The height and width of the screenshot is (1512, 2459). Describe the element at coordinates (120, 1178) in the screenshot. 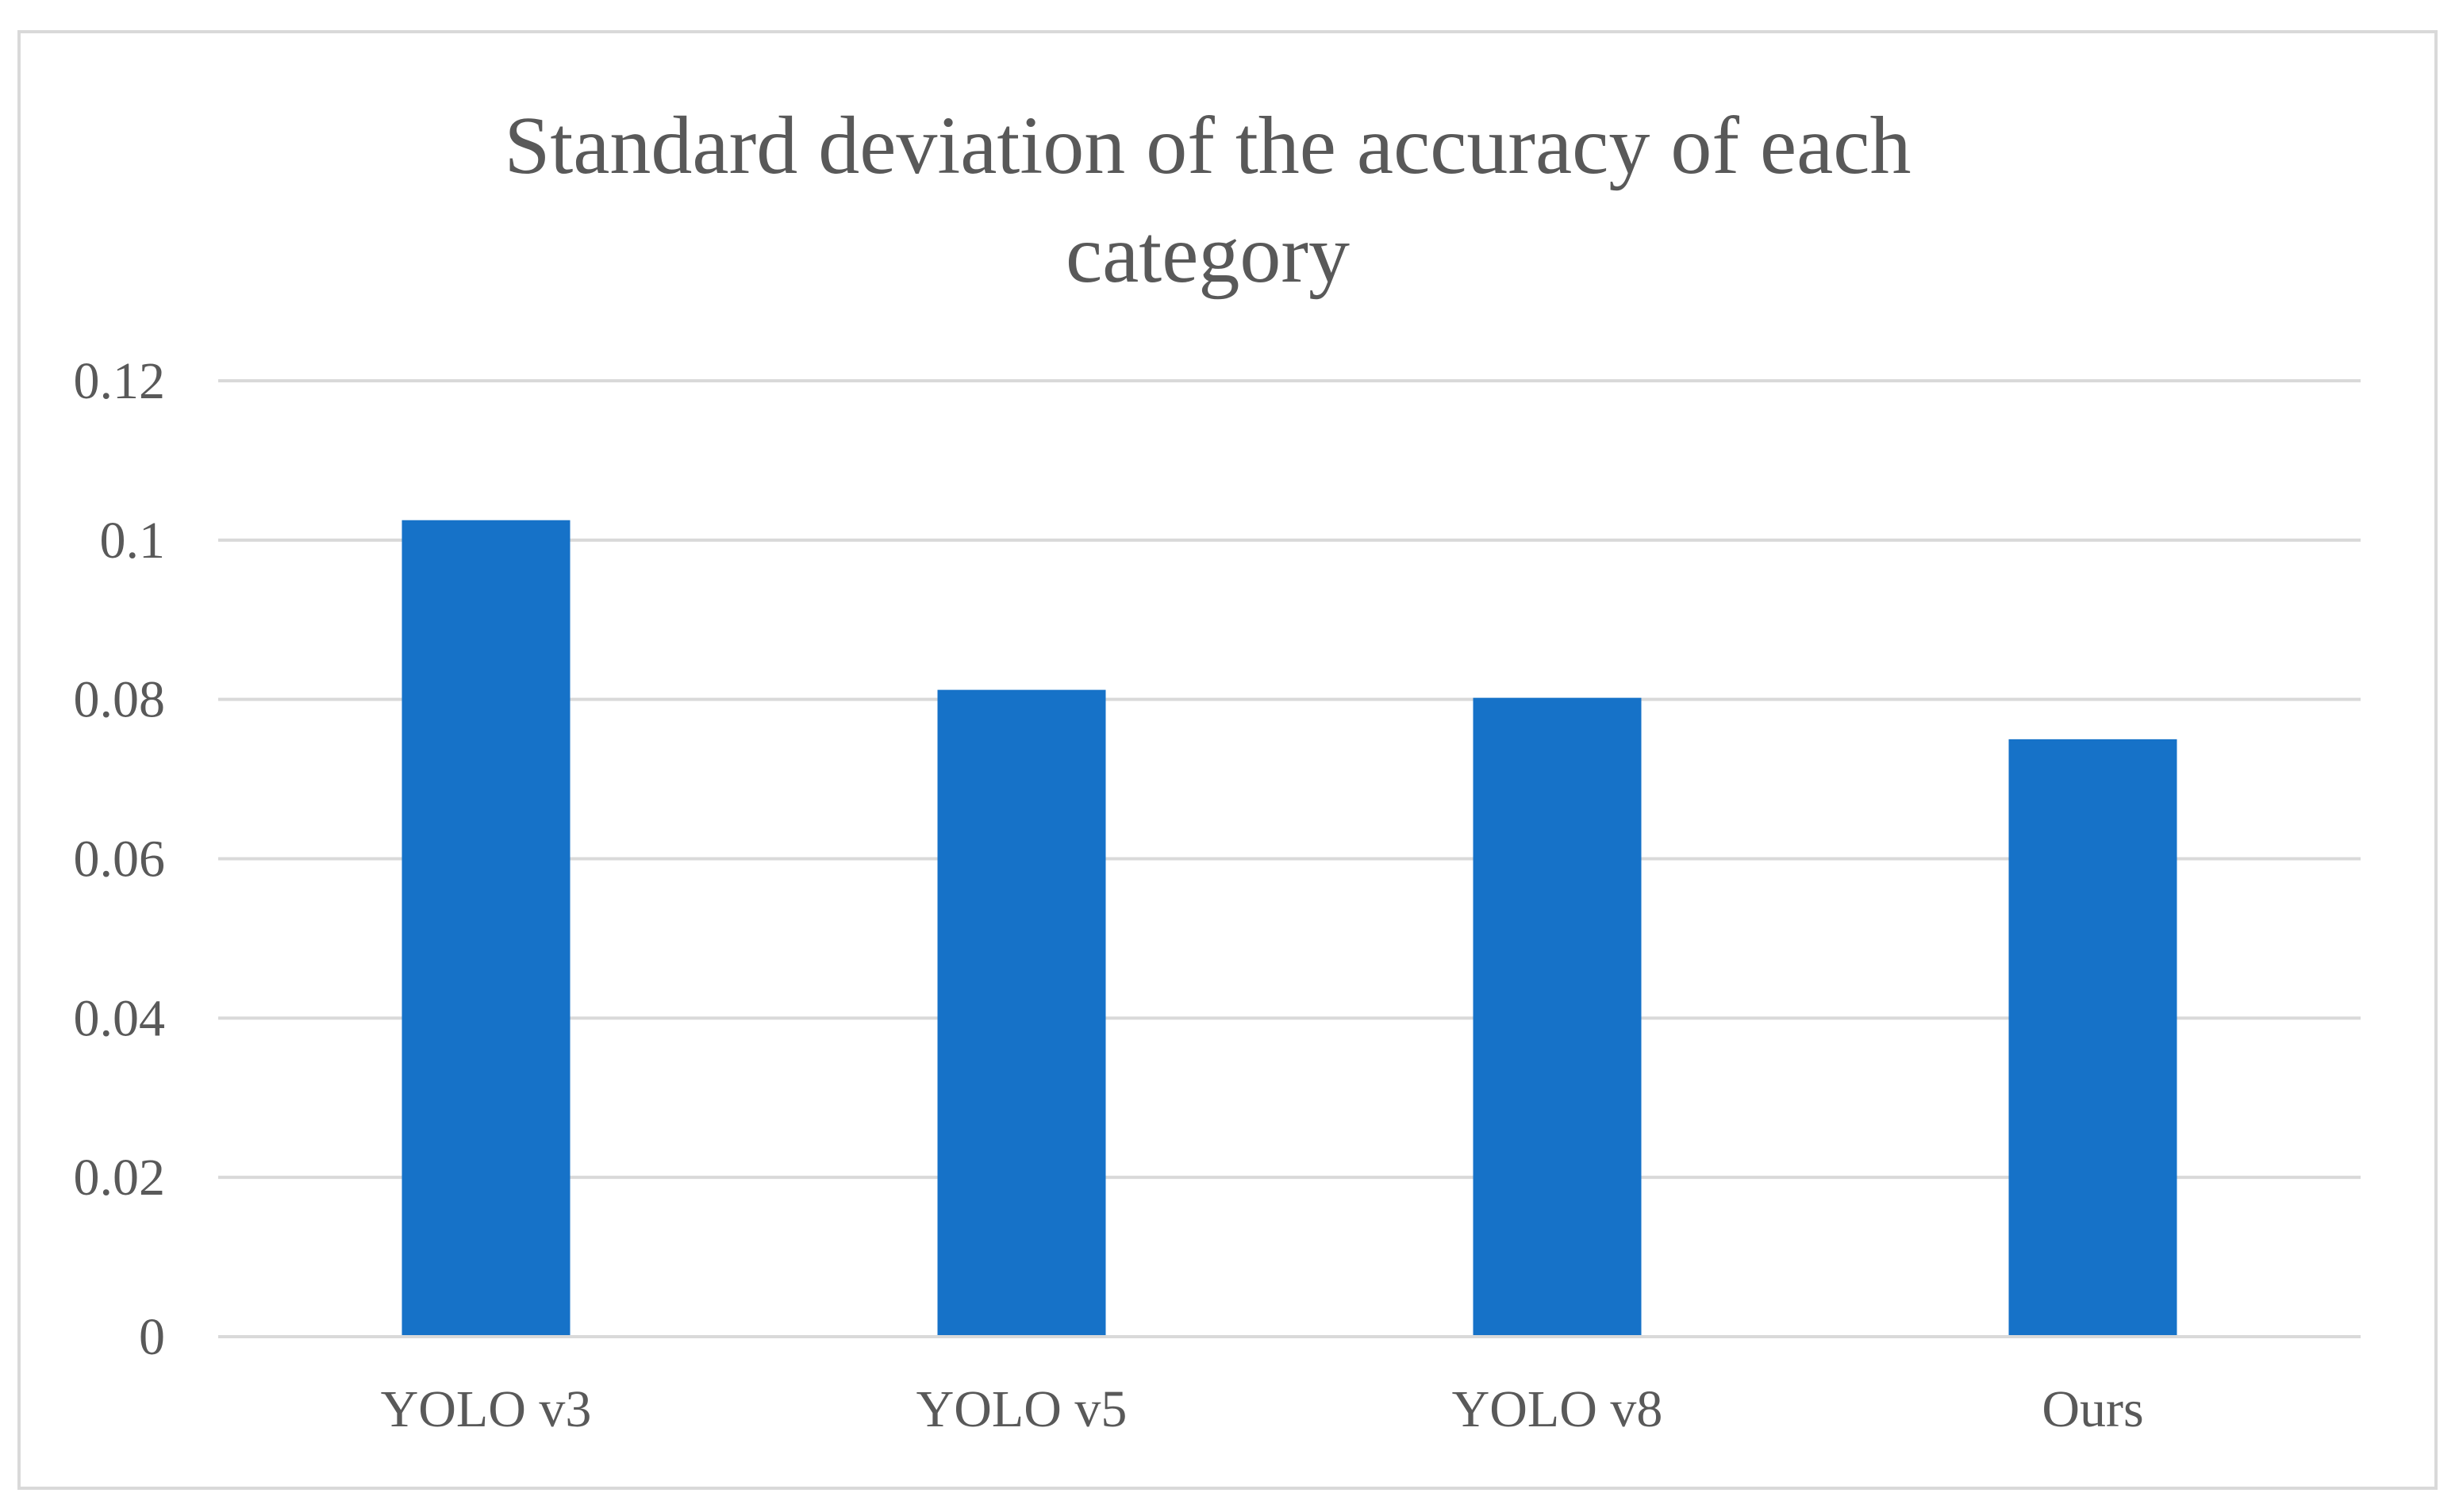

I see `y-tick-label: 0.02` at that location.